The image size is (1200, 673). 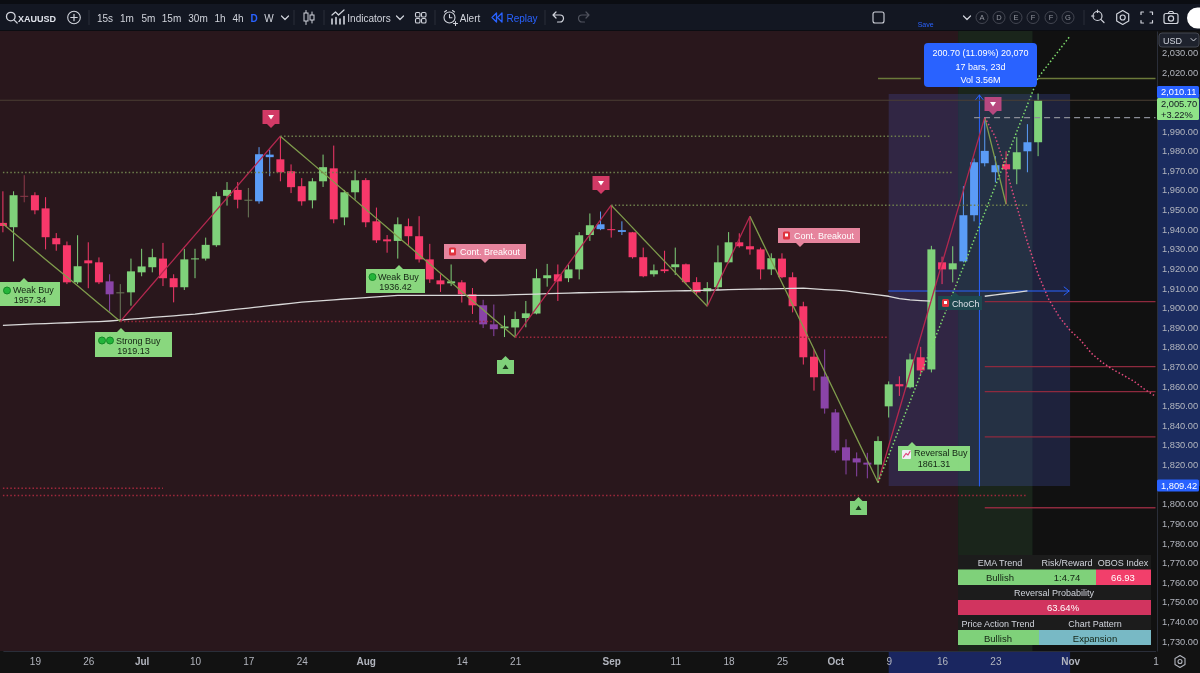 What do you see at coordinates (1180, 268) in the screenshot?
I see `y-tick-label: 1,920.00` at bounding box center [1180, 268].